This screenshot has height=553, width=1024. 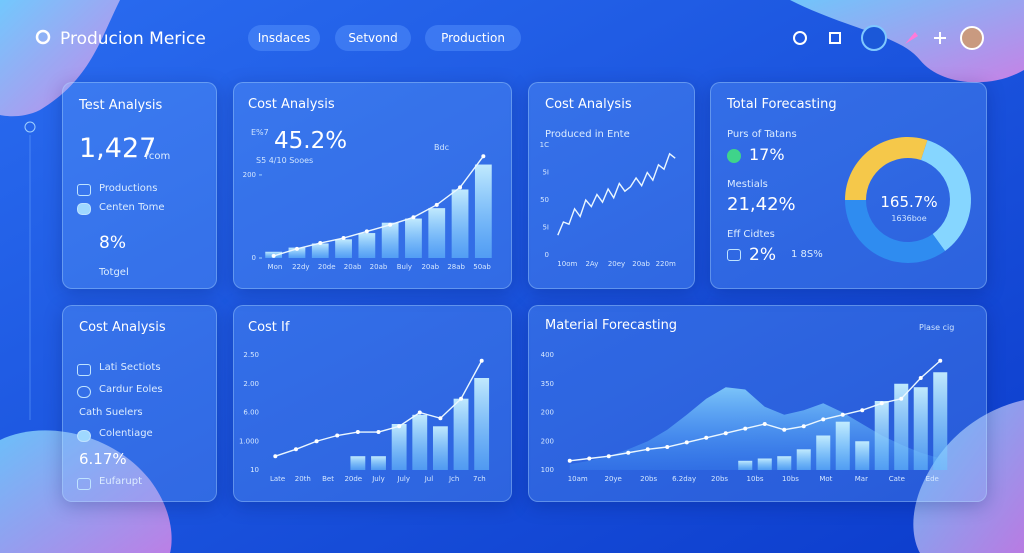 What do you see at coordinates (909, 202) in the screenshot?
I see `donut-center: 165.7%` at bounding box center [909, 202].